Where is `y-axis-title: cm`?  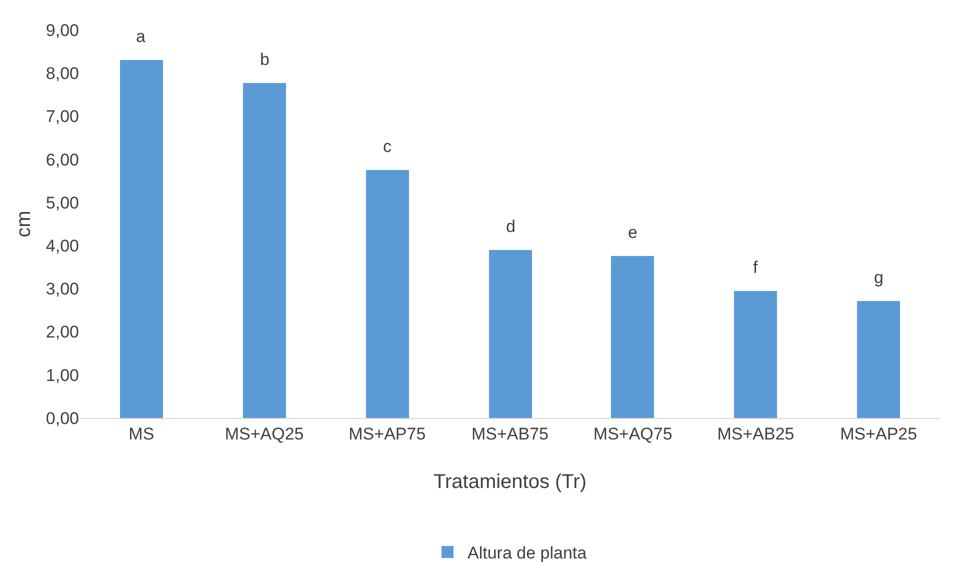
y-axis-title: cm is located at coordinates (24, 224).